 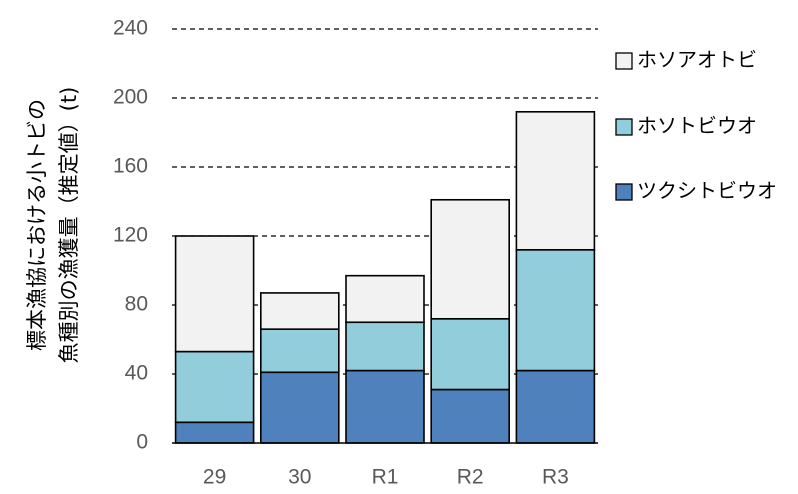 What do you see at coordinates (214, 477) in the screenshot?
I see `x-tick-label-29: 29` at bounding box center [214, 477].